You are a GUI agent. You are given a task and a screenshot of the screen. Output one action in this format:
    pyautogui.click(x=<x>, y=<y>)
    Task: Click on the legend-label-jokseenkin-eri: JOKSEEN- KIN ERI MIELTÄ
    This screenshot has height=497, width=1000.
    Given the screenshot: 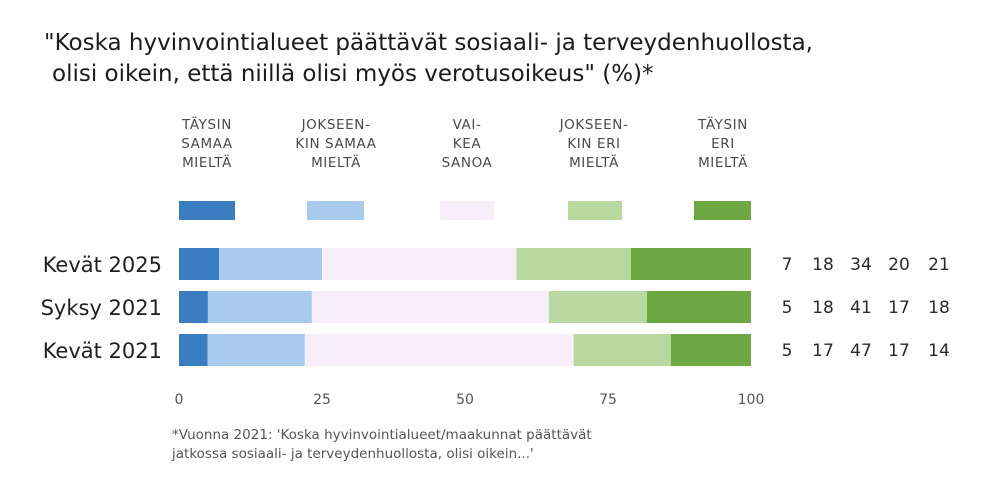 What is the action you would take?
    pyautogui.click(x=594, y=144)
    